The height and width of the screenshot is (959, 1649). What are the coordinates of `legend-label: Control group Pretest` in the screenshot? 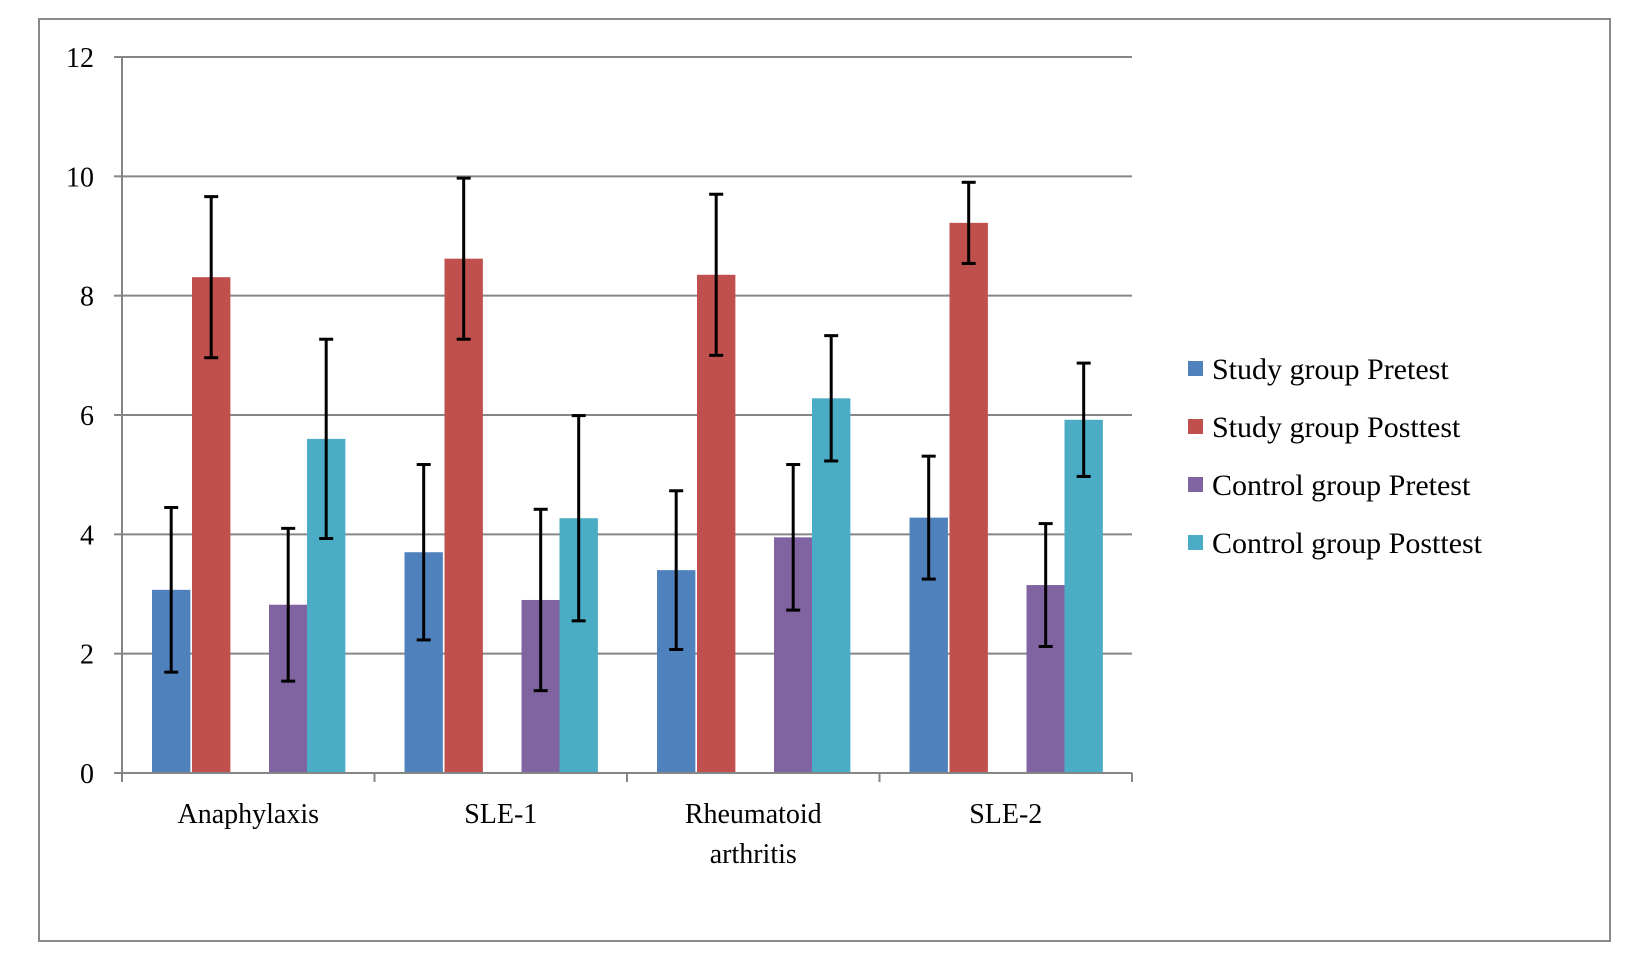 It's located at (1341, 485).